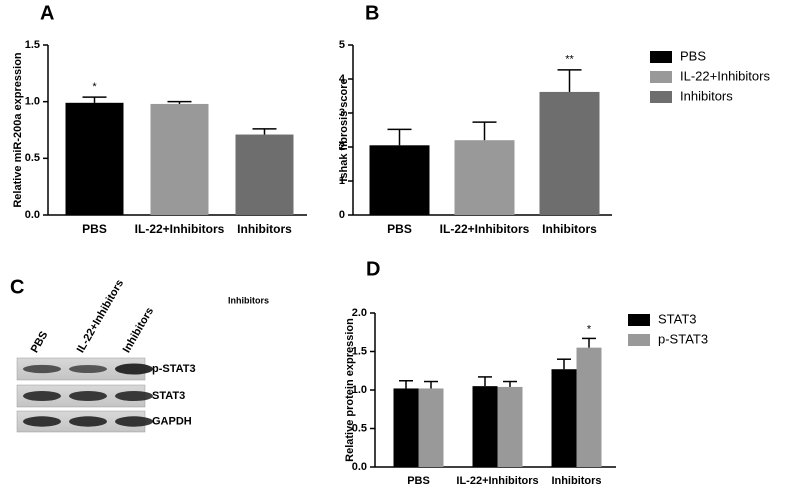  Describe the element at coordinates (342, 215) in the screenshot. I see `y-tick-label: 0` at that location.